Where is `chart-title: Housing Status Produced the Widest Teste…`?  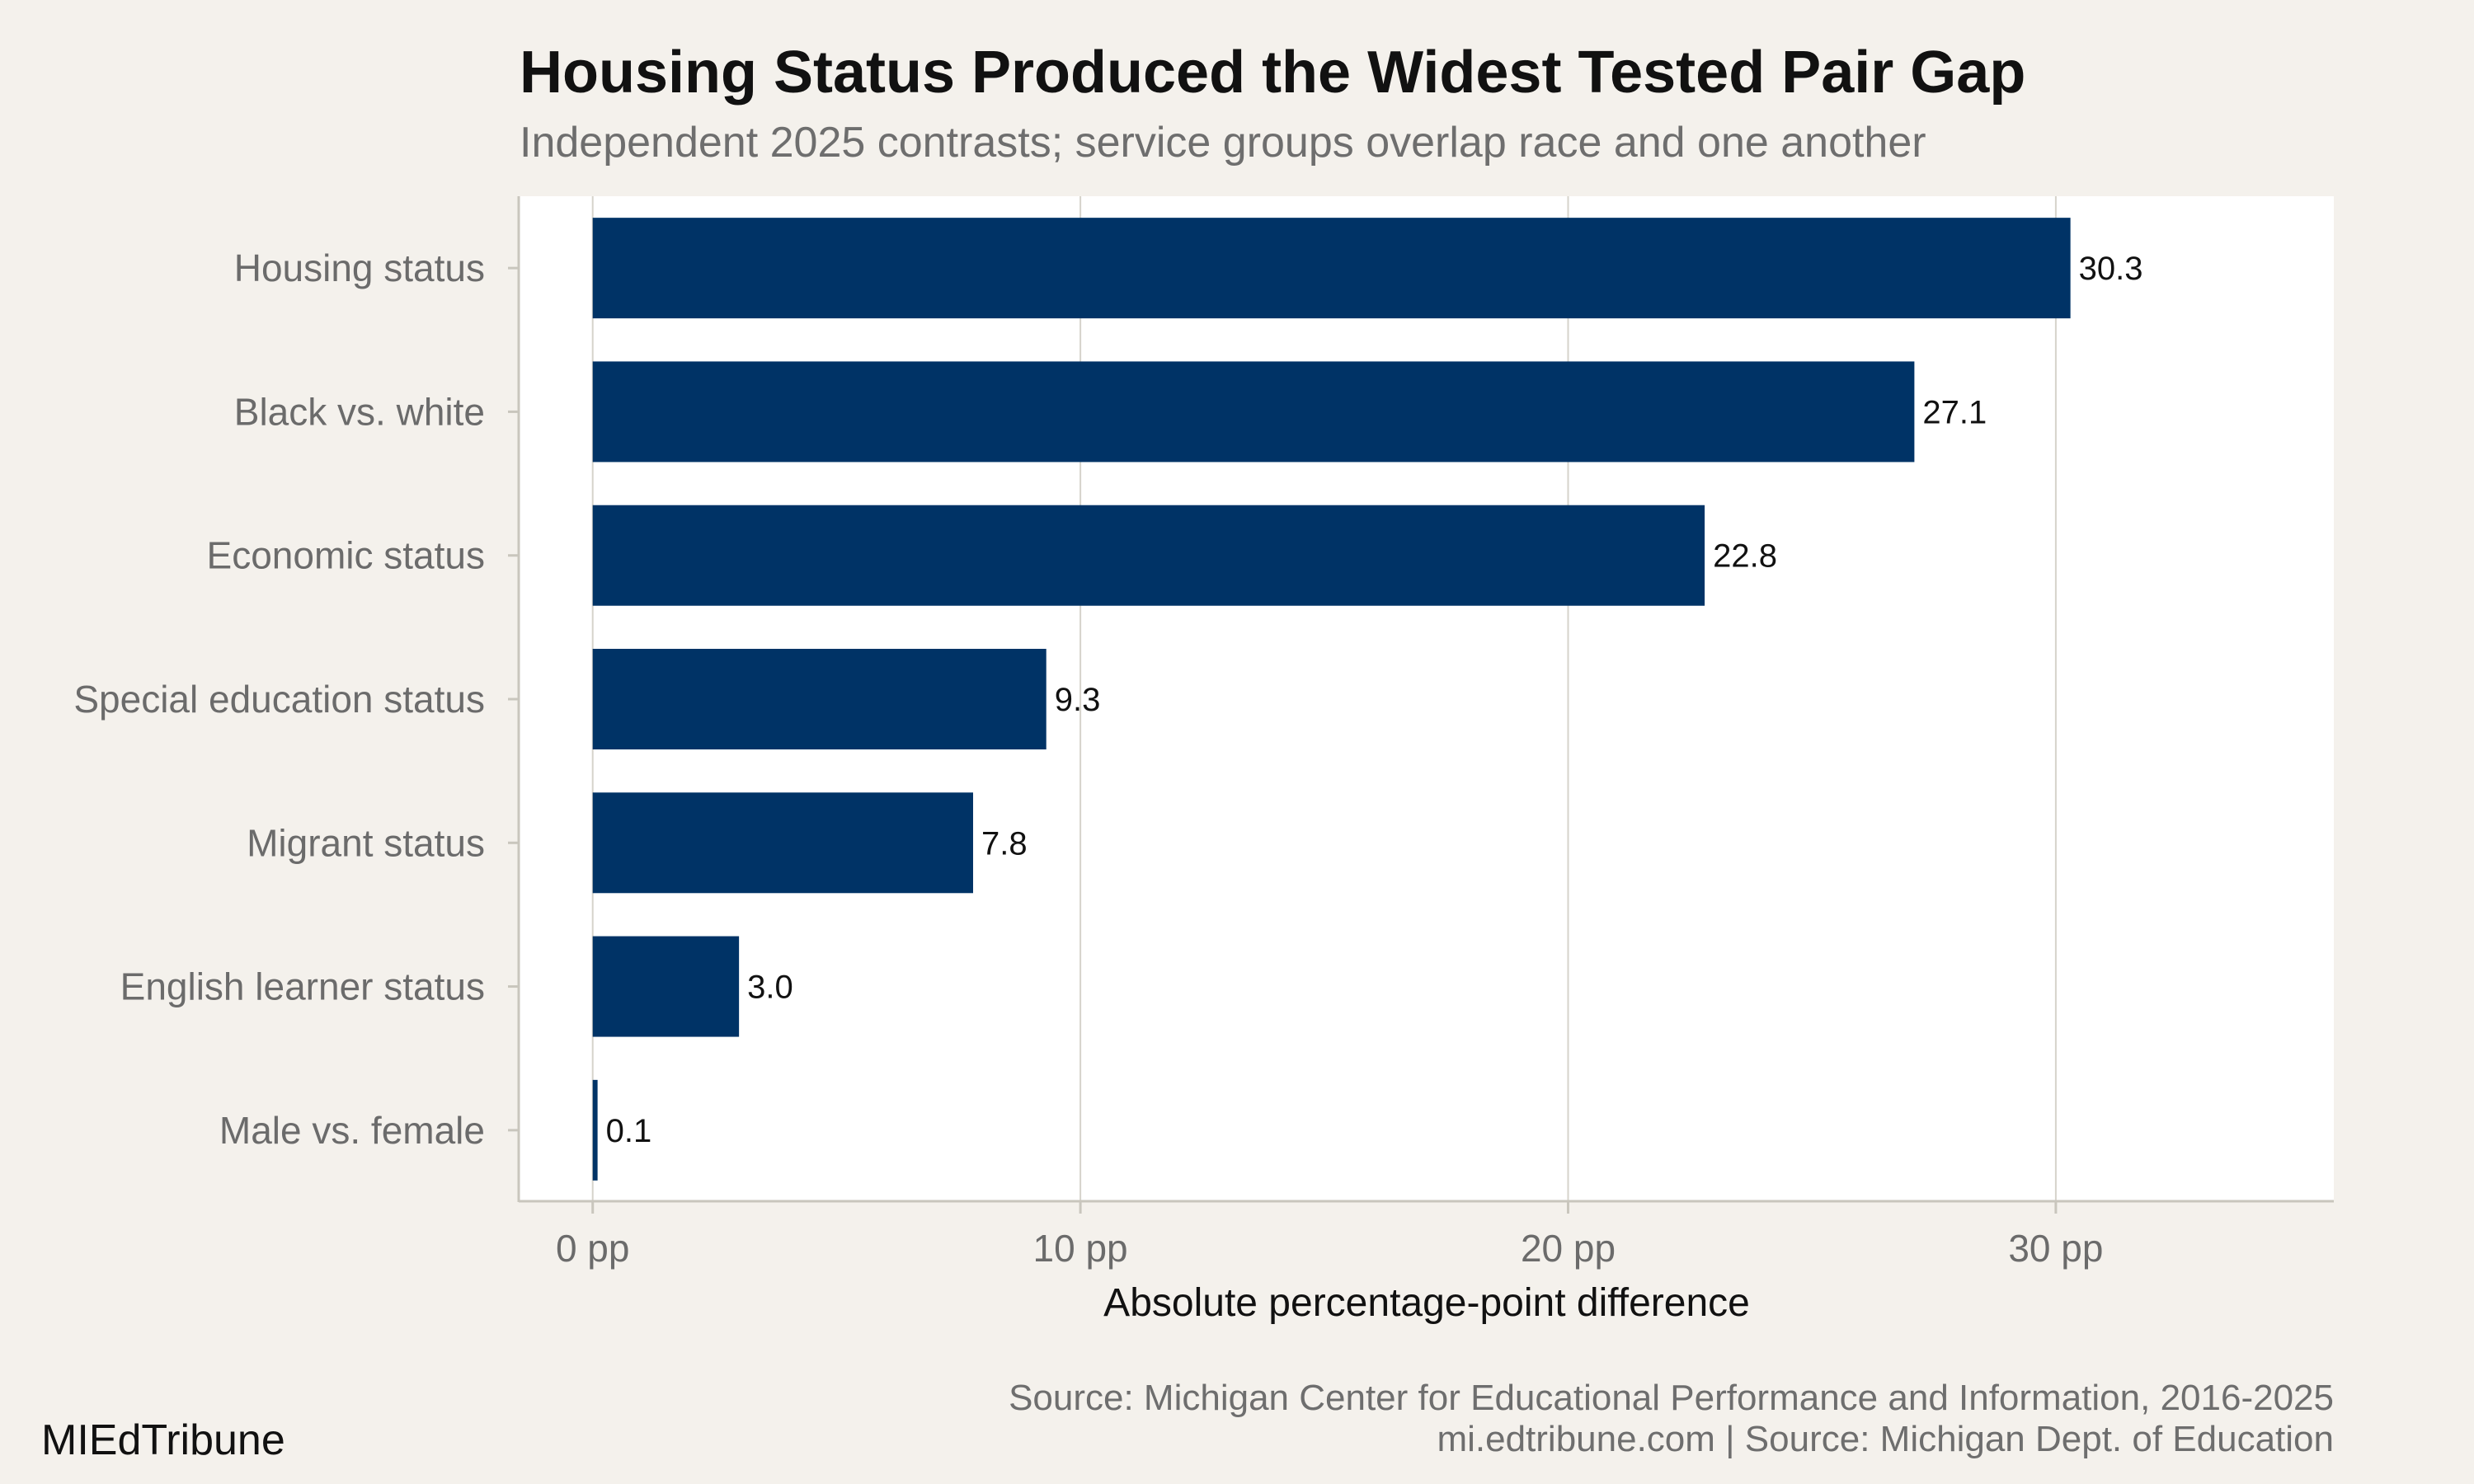
chart-title: Housing Status Produced the Widest Teste… is located at coordinates (1272, 73).